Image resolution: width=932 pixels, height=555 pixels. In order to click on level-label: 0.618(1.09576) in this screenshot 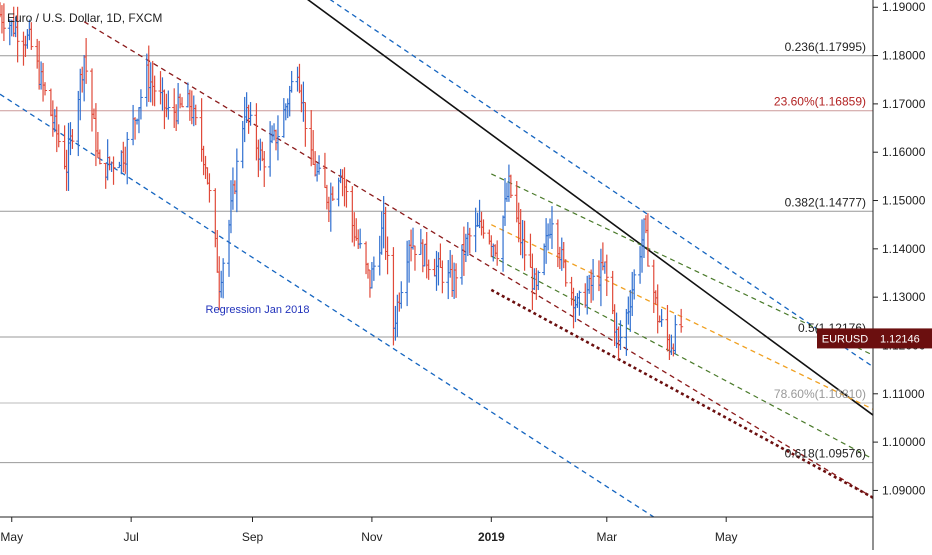, I will do `click(825, 454)`.